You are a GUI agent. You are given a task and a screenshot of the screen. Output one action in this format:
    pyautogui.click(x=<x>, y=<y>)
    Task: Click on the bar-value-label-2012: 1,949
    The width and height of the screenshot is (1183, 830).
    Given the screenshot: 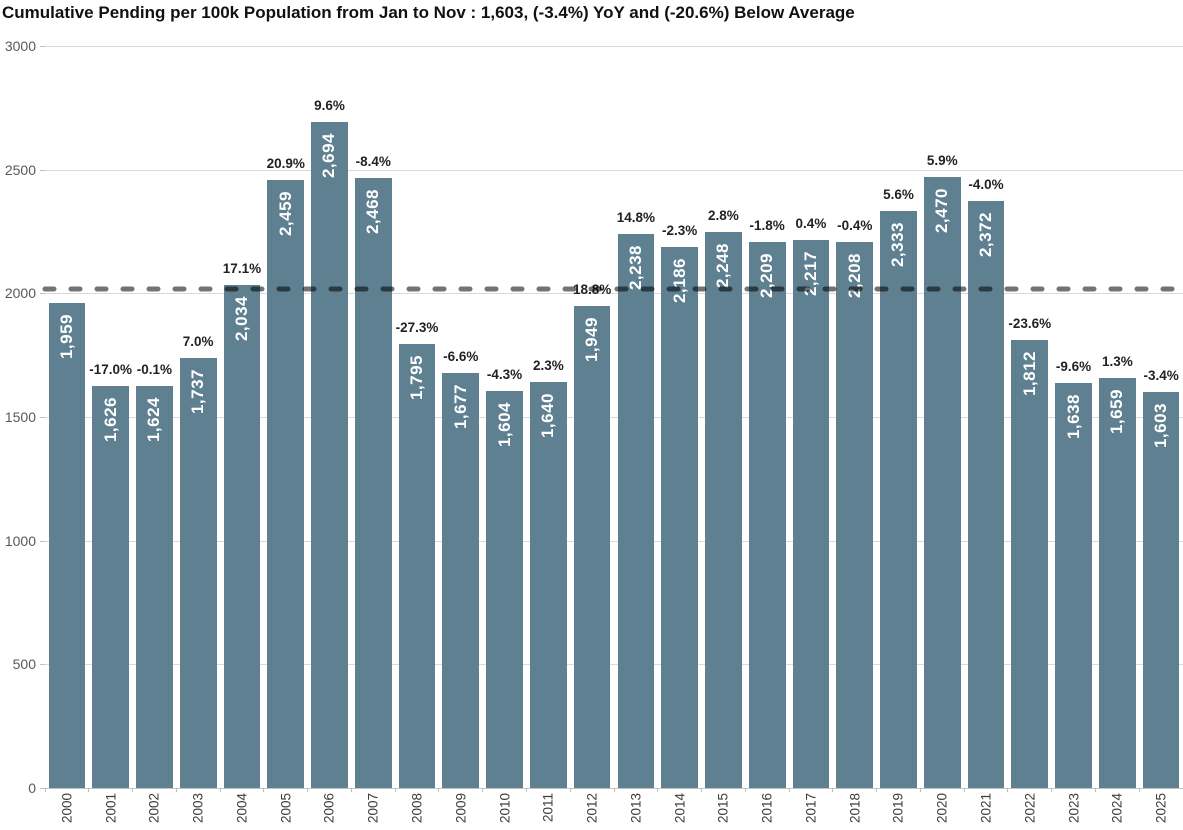 What is the action you would take?
    pyautogui.click(x=592, y=339)
    